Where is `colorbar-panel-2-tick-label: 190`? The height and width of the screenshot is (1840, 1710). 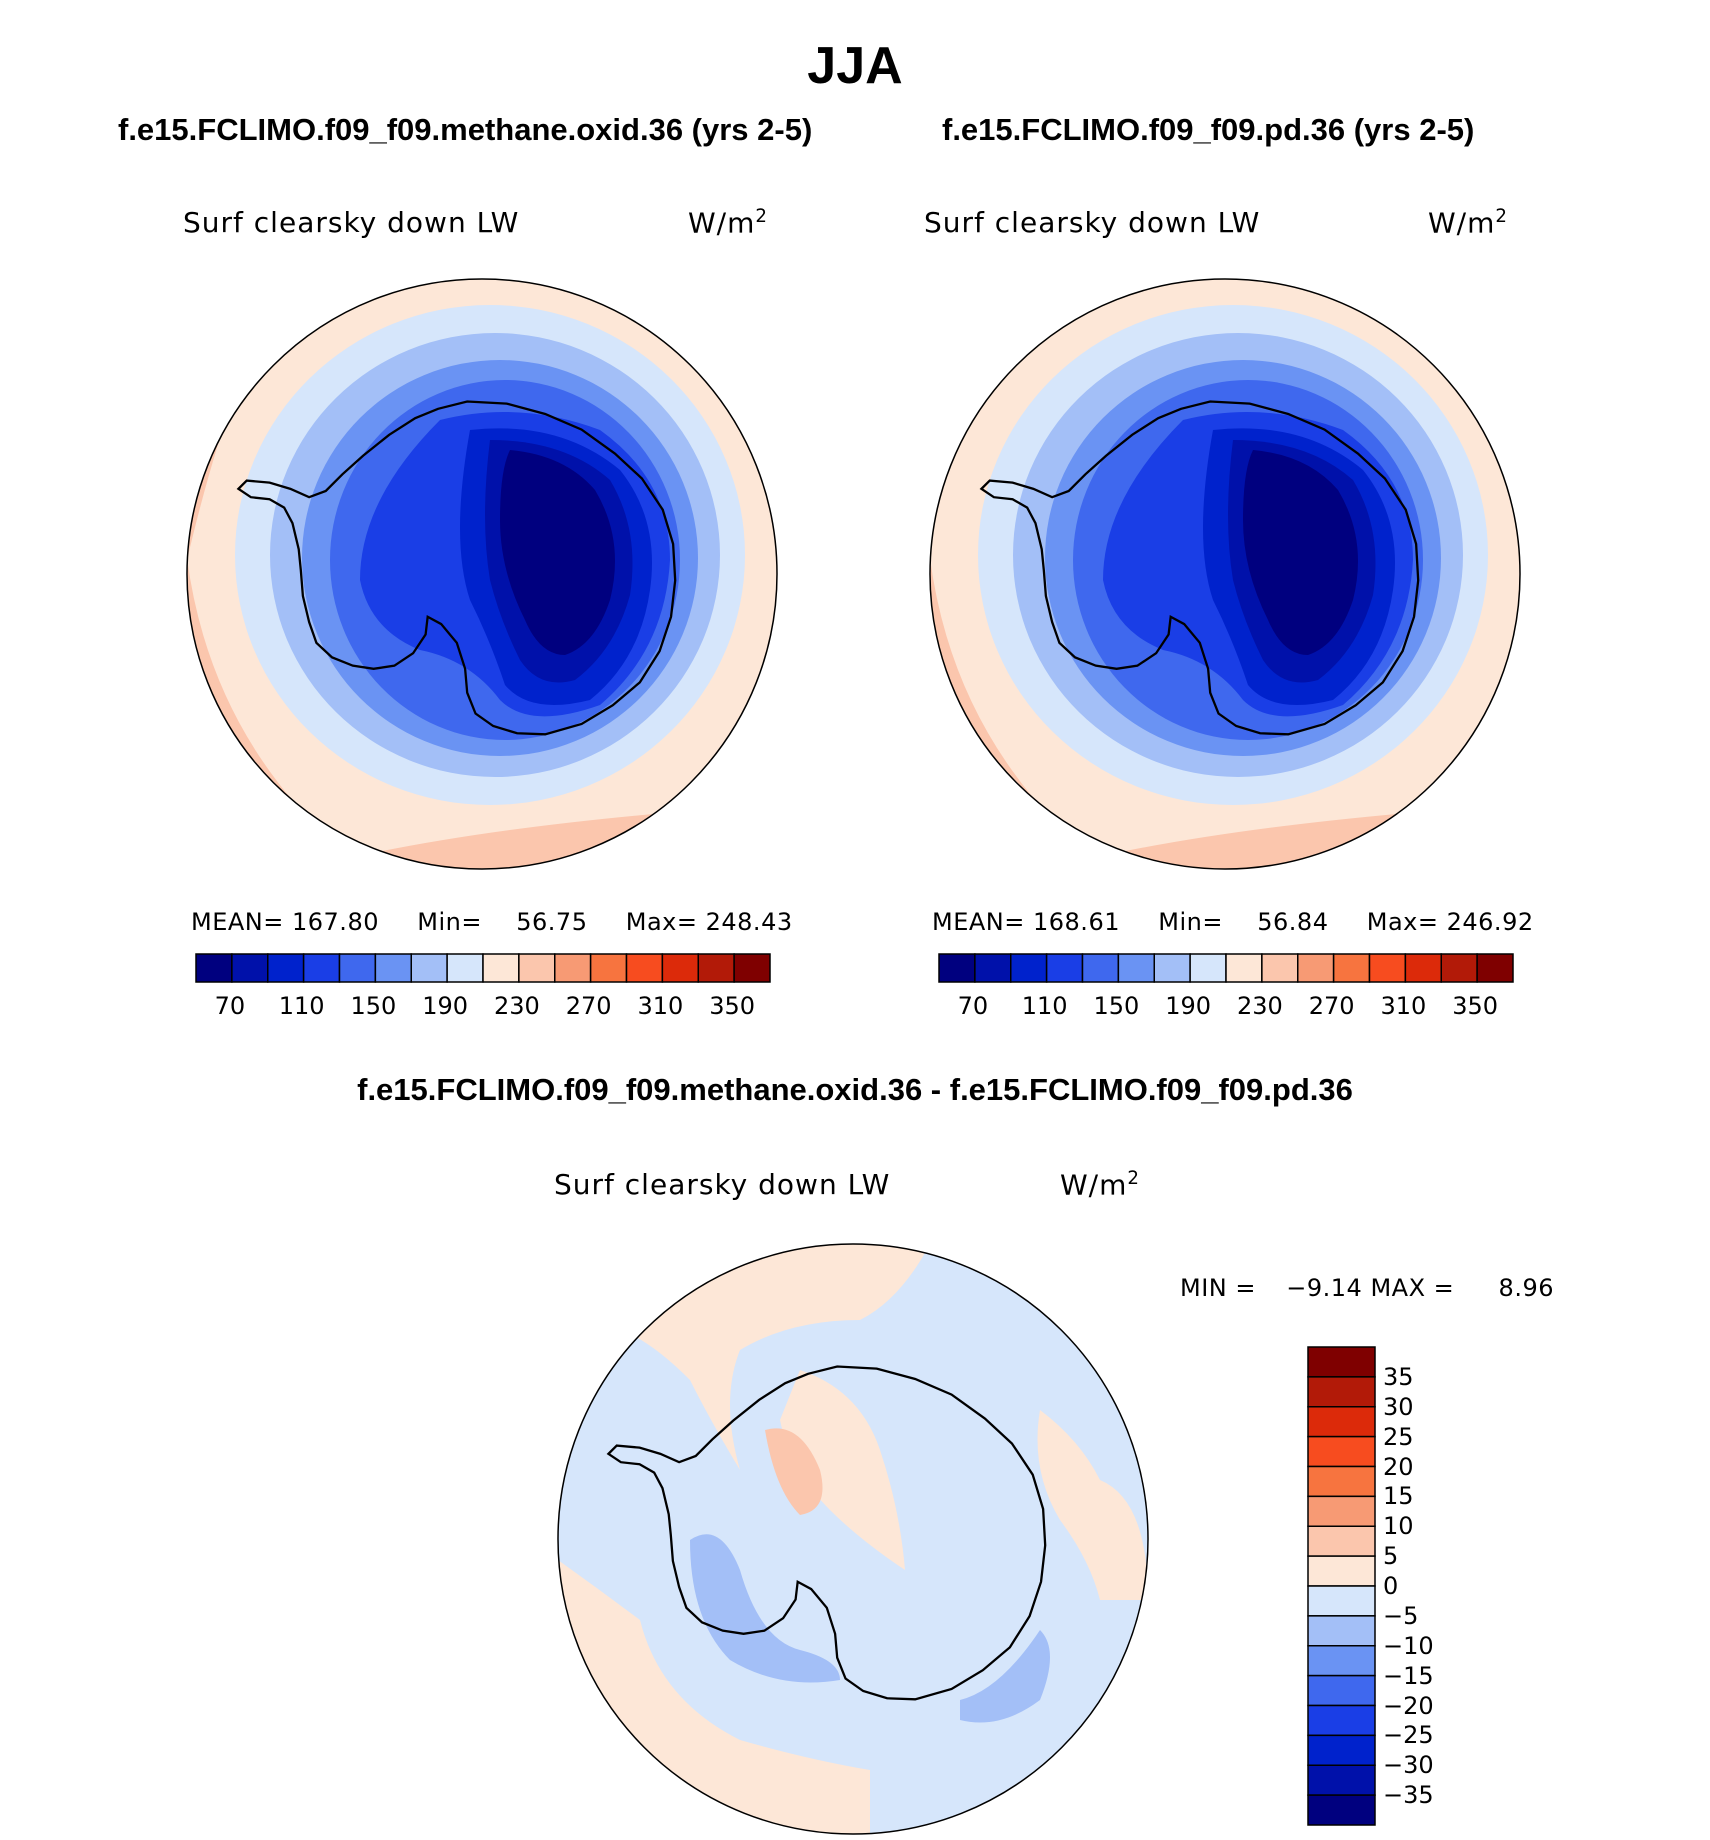
colorbar-panel-2-tick-label: 190 is located at coordinates (1188, 1006).